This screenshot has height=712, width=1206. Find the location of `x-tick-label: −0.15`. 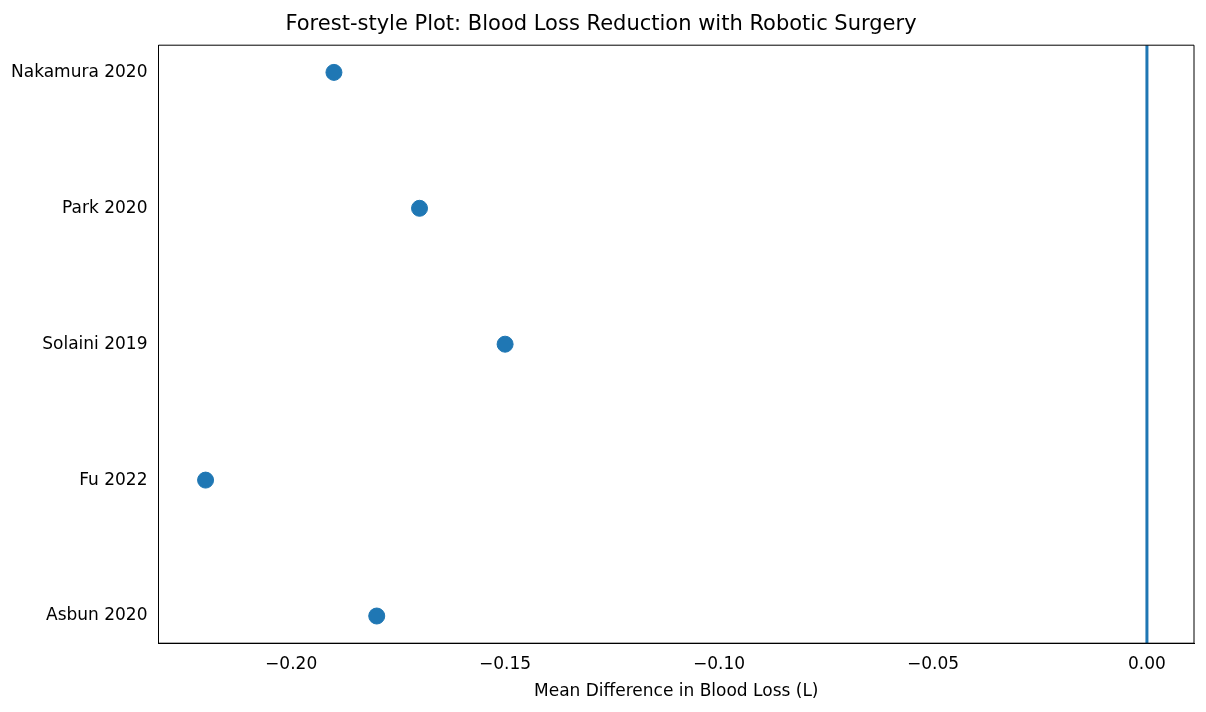

x-tick-label: −0.15 is located at coordinates (505, 662).